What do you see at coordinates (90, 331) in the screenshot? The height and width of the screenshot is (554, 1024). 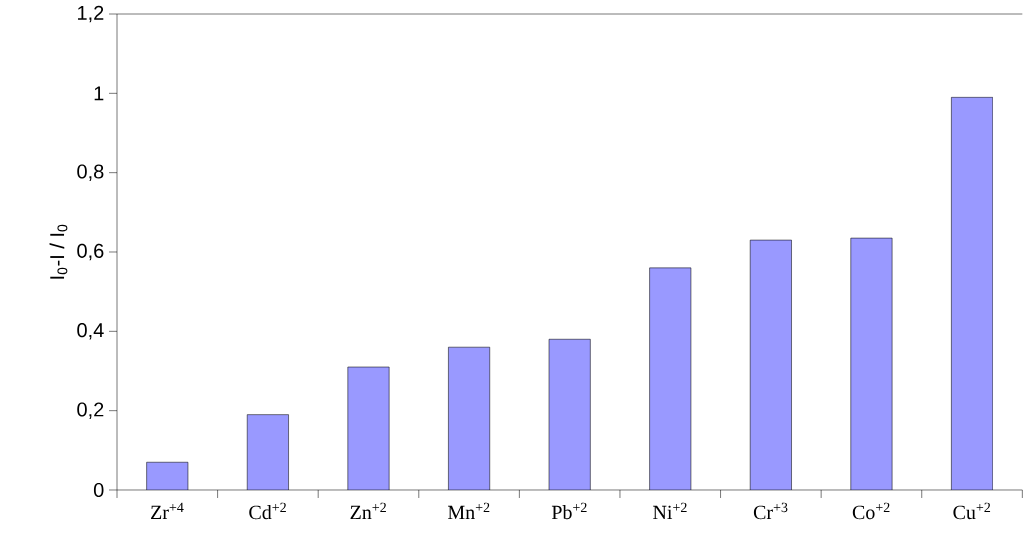 I see `y-tick-label: 0,4` at bounding box center [90, 331].